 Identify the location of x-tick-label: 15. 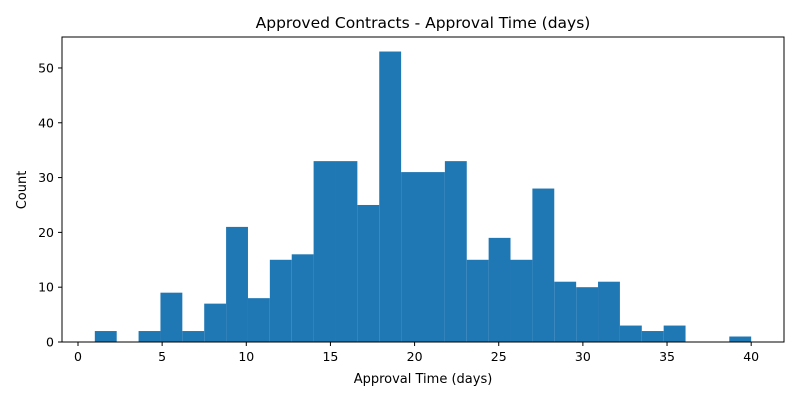
(330, 356).